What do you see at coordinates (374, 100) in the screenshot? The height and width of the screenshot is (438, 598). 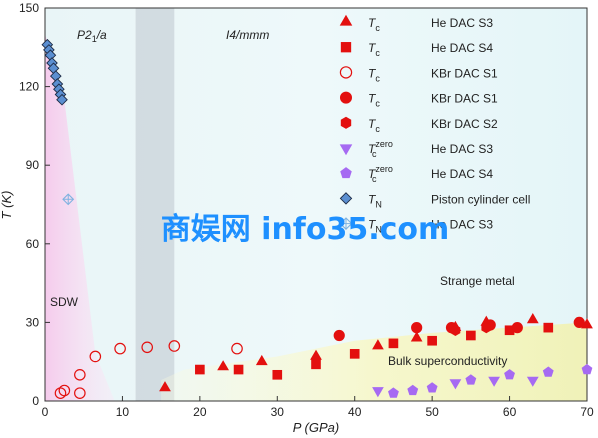 I see `legend-symbol-tc_kbr_s1: Tc` at bounding box center [374, 100].